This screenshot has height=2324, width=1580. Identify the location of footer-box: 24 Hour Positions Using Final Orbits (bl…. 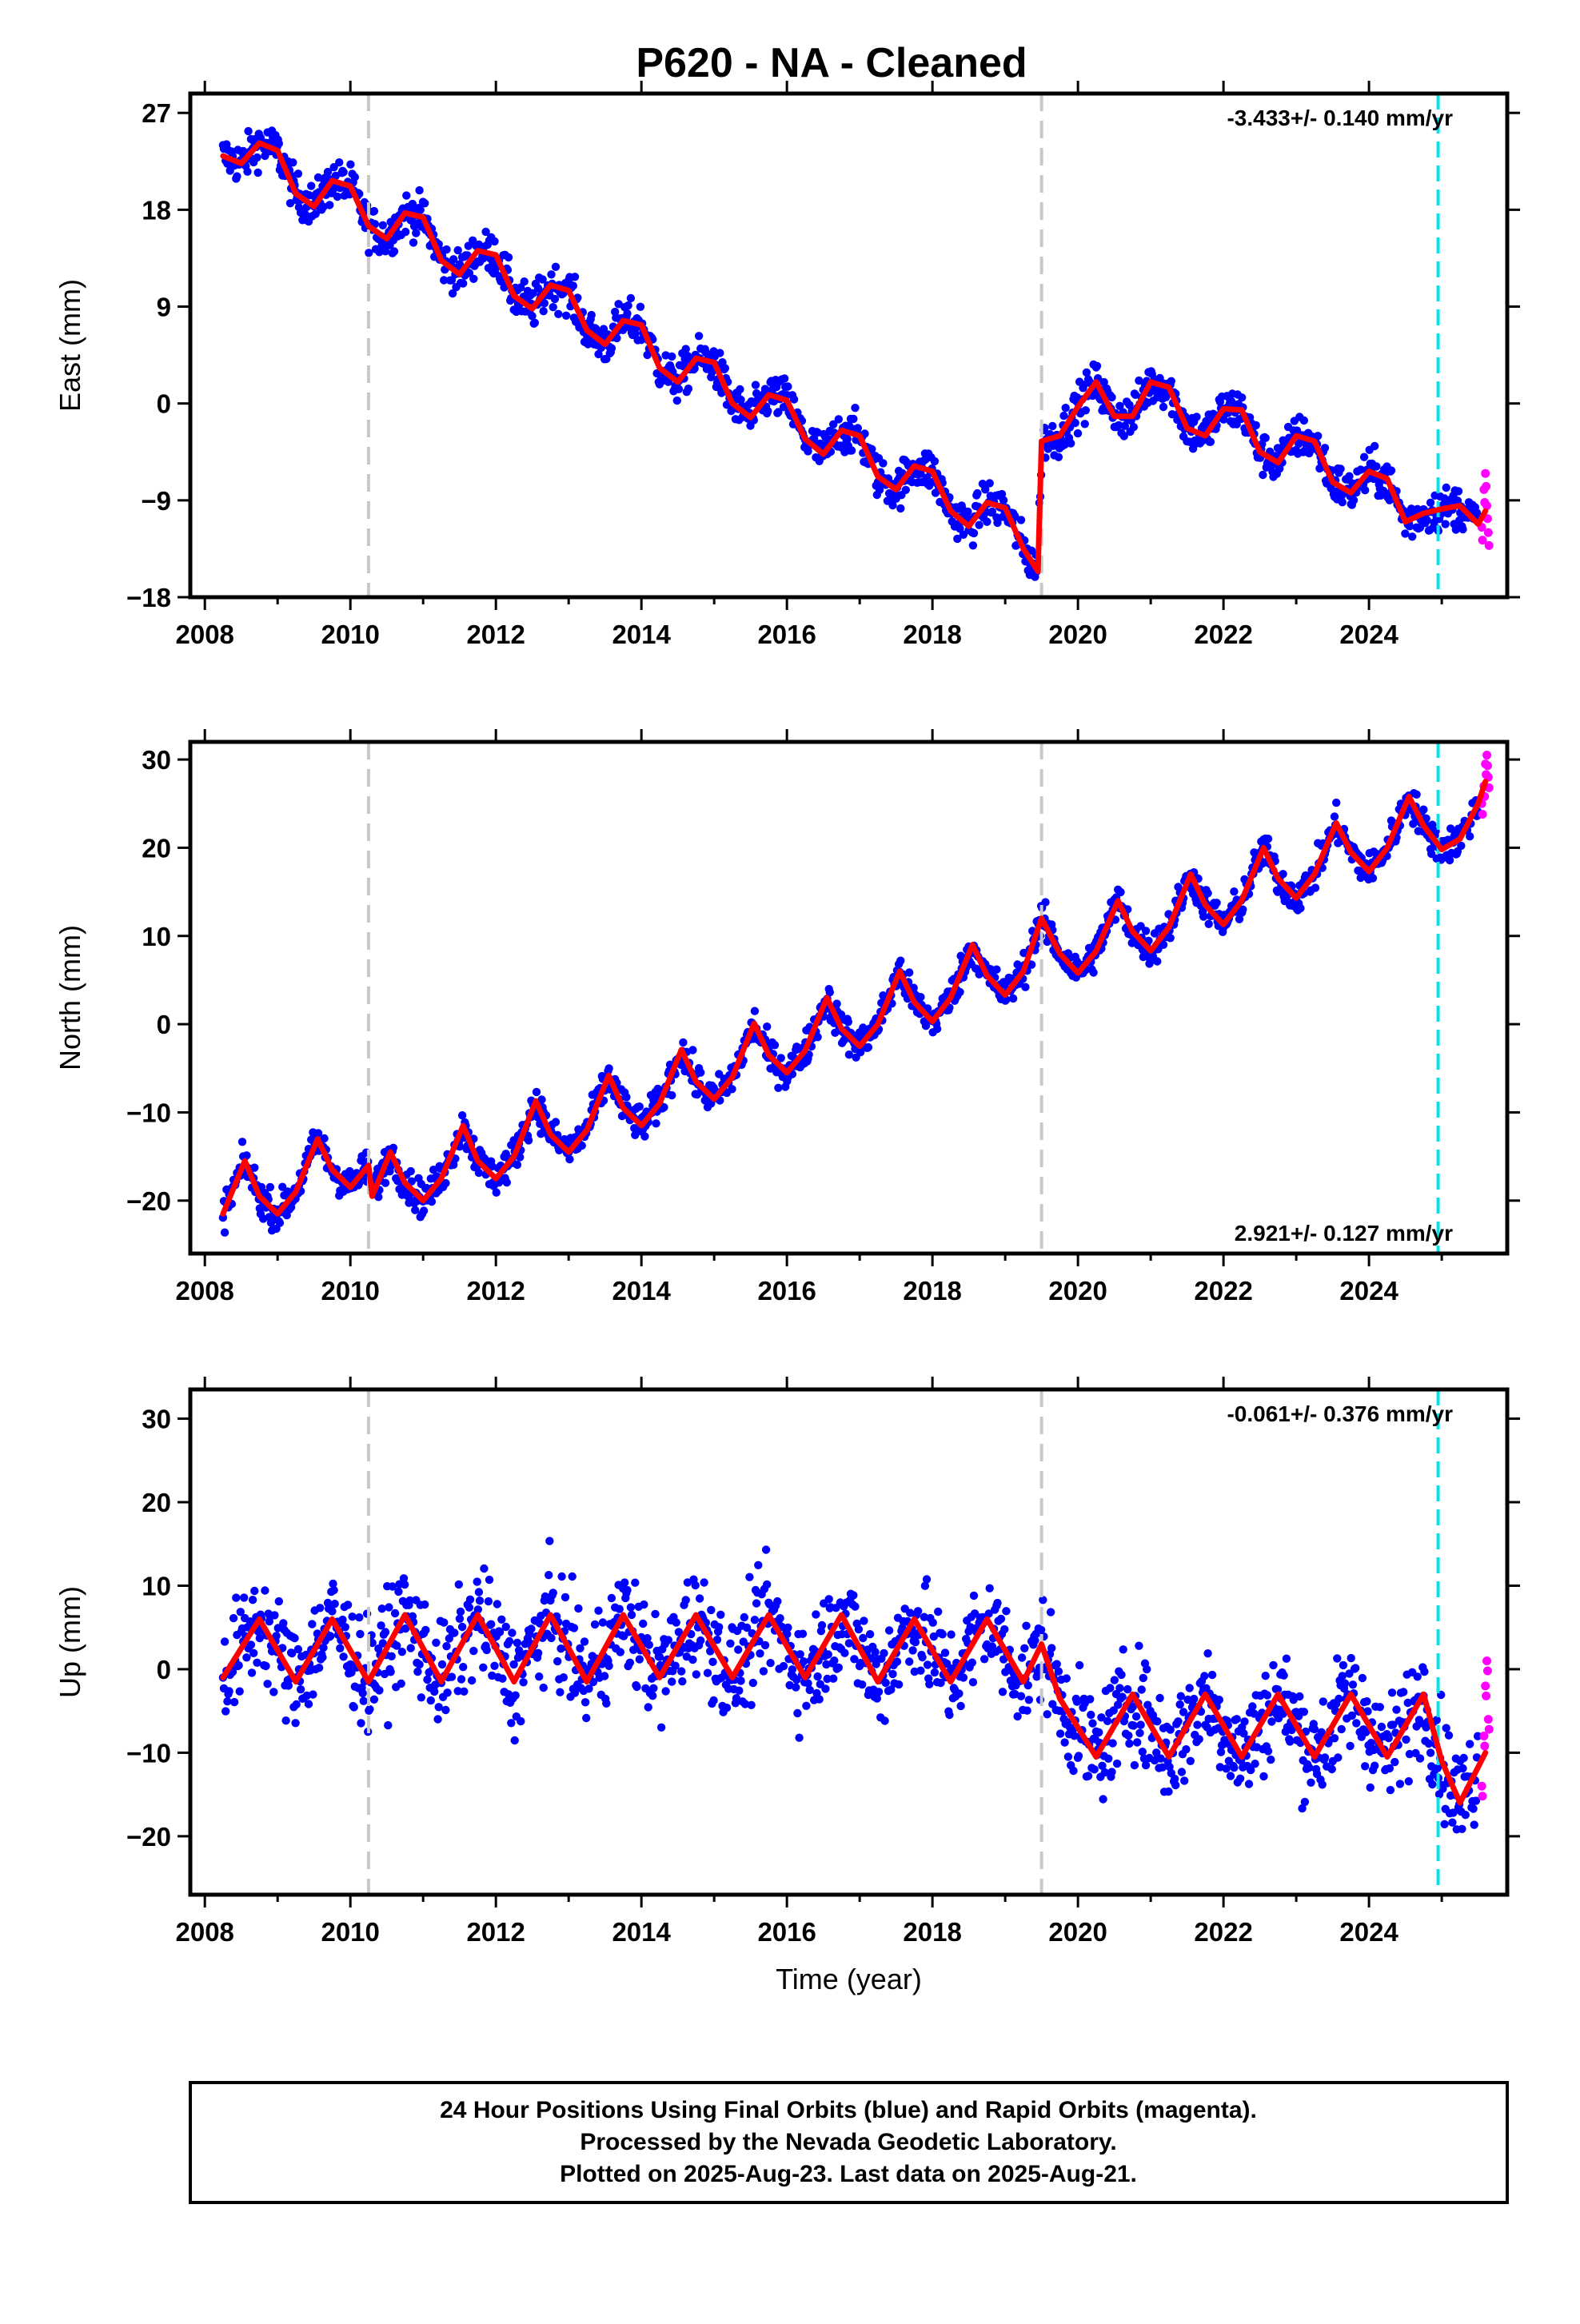
(849, 2142).